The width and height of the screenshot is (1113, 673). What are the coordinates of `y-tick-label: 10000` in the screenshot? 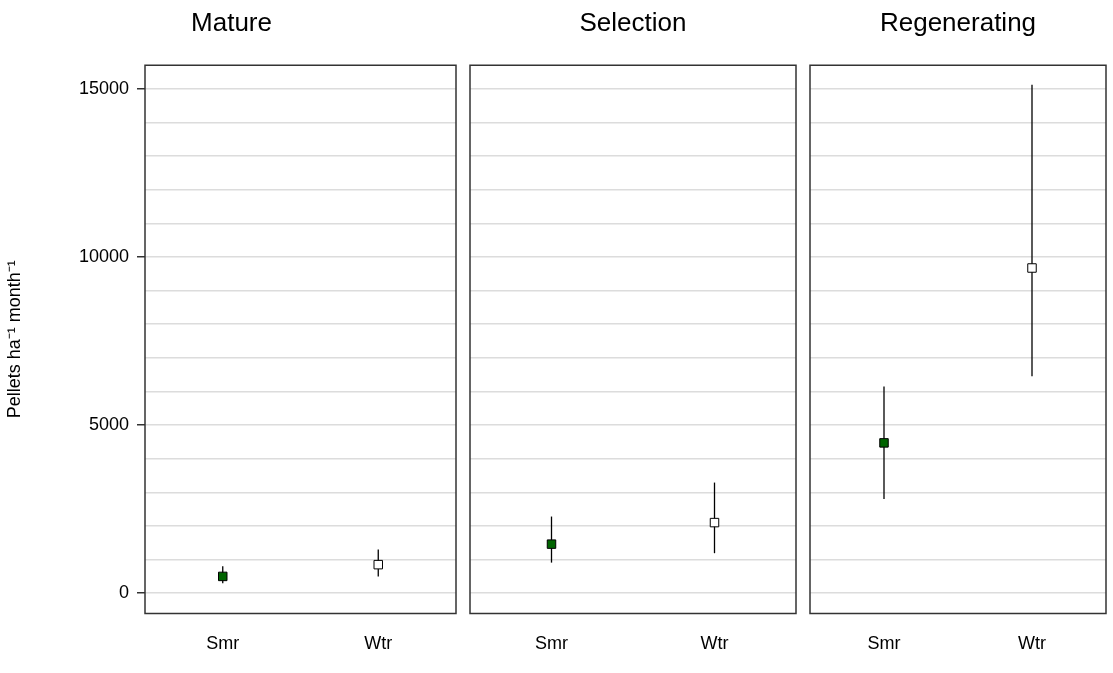 It's located at (103, 255).